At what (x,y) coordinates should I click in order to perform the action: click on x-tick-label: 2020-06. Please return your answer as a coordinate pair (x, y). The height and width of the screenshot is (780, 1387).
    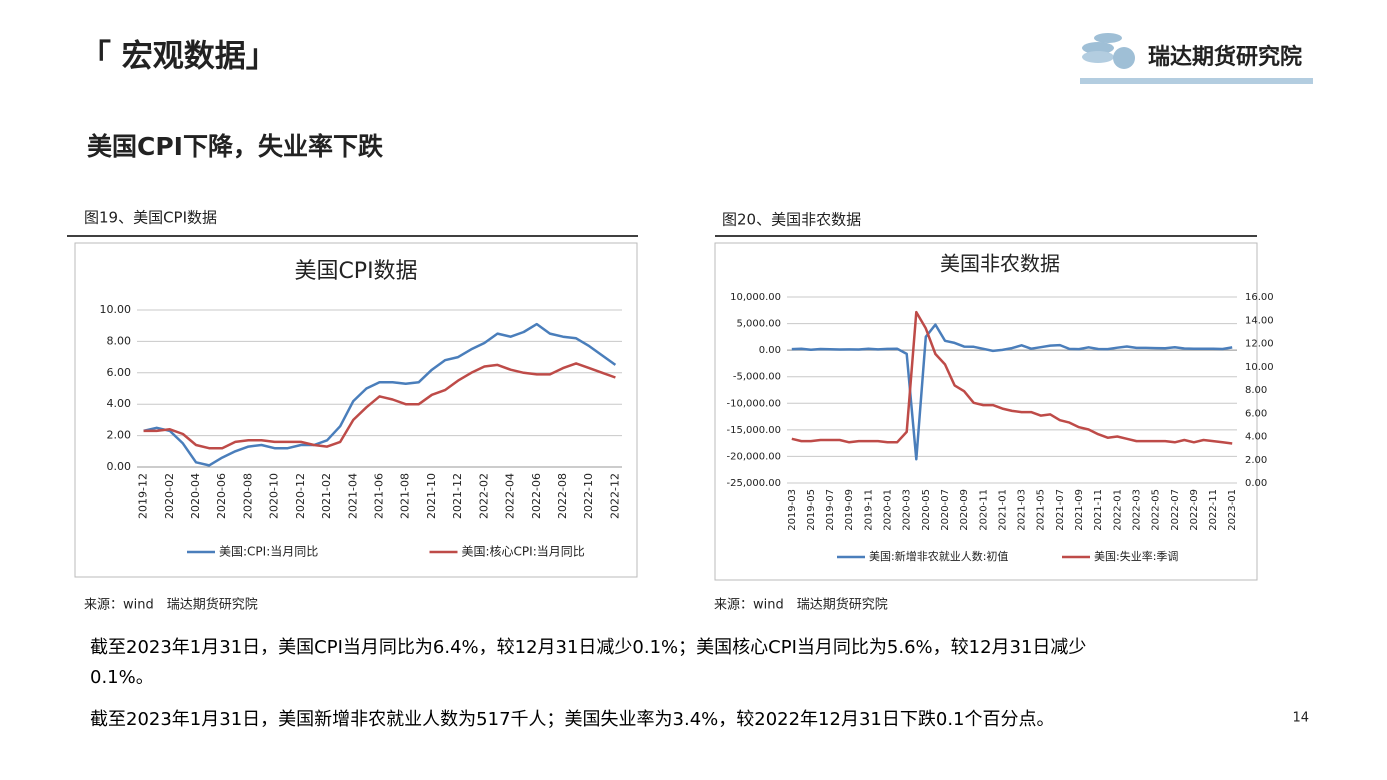
    Looking at the image, I should click on (221, 496).